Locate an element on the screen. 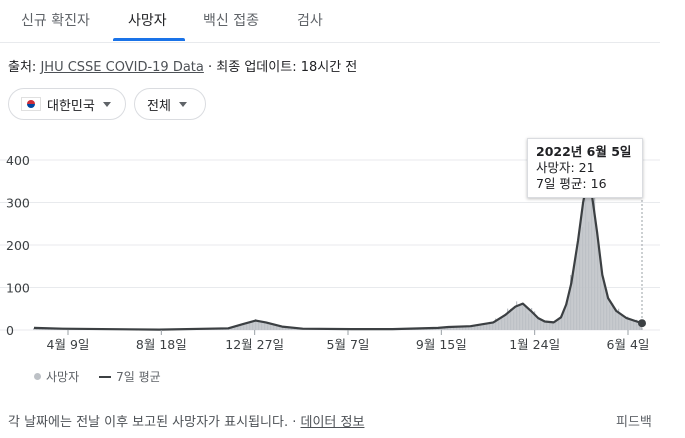  footer-note: 각 날짜에는 전날 이후 보고된 사망자가 표시됩니다. · 데이터 정보 is located at coordinates (186, 420).